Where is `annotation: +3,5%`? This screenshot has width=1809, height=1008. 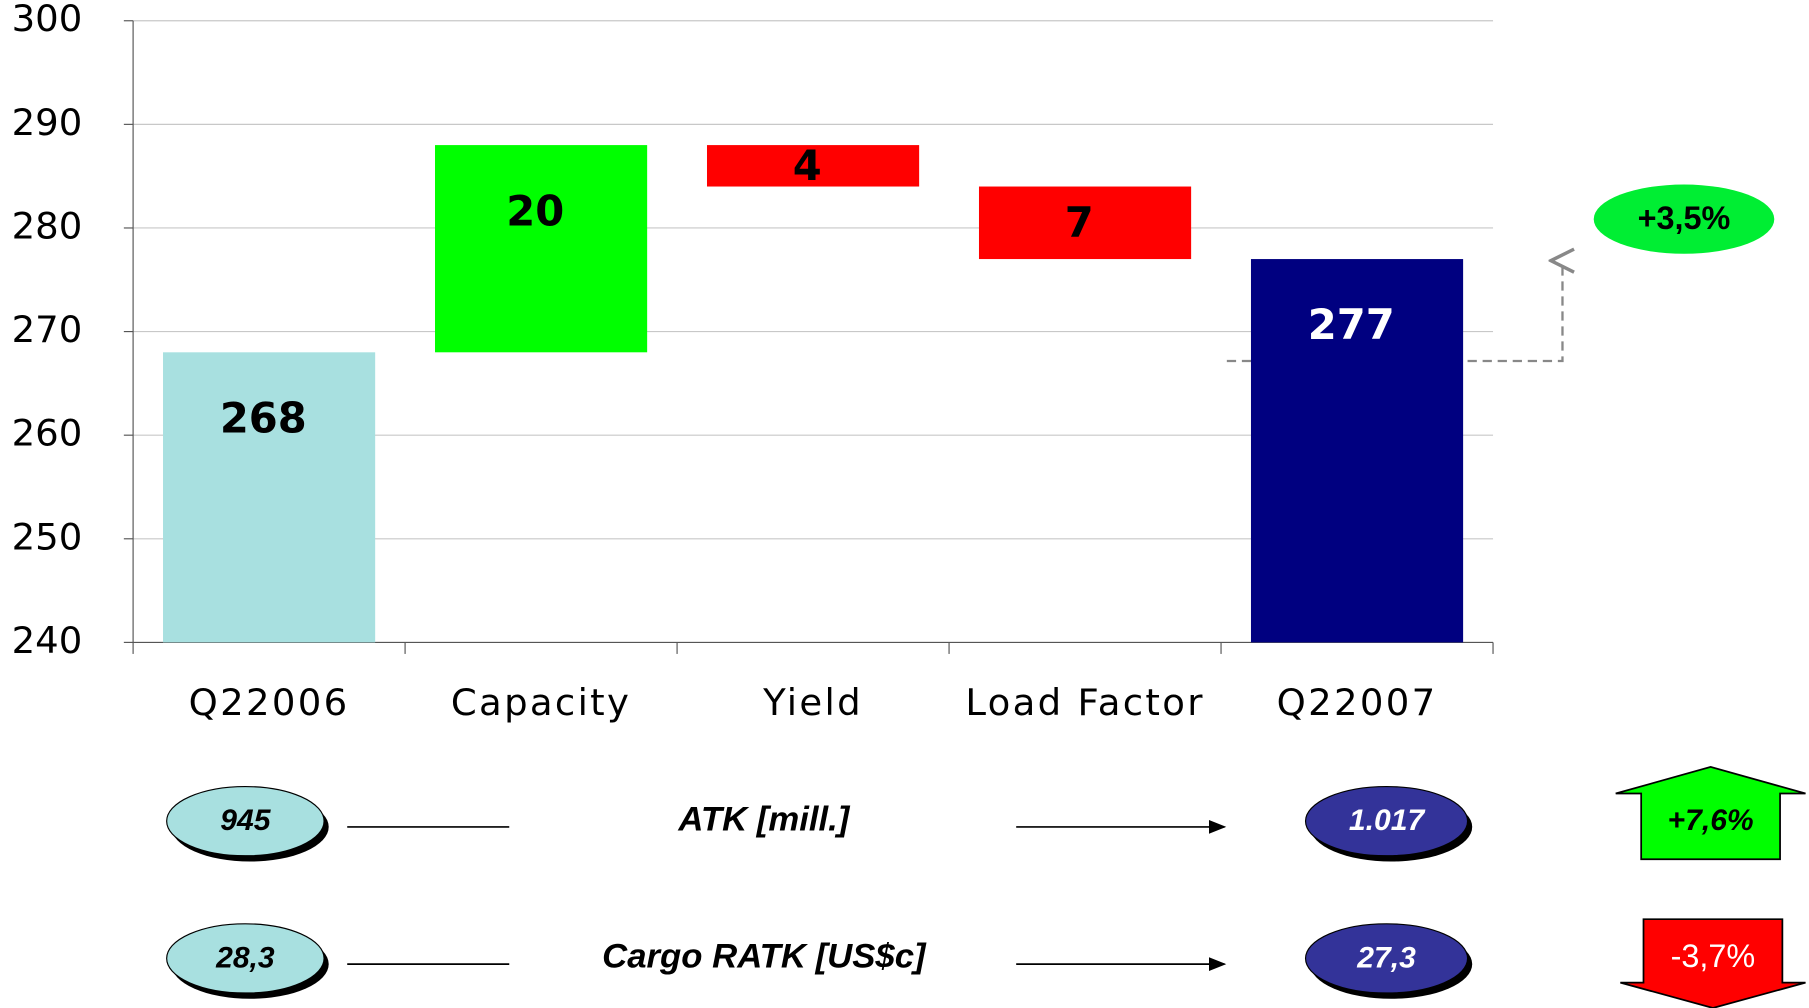 annotation: +3,5% is located at coordinates (1684, 218).